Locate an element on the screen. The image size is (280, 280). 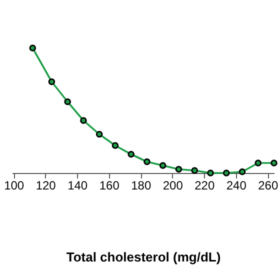
x-tick-label: 120 is located at coordinates (46, 185).